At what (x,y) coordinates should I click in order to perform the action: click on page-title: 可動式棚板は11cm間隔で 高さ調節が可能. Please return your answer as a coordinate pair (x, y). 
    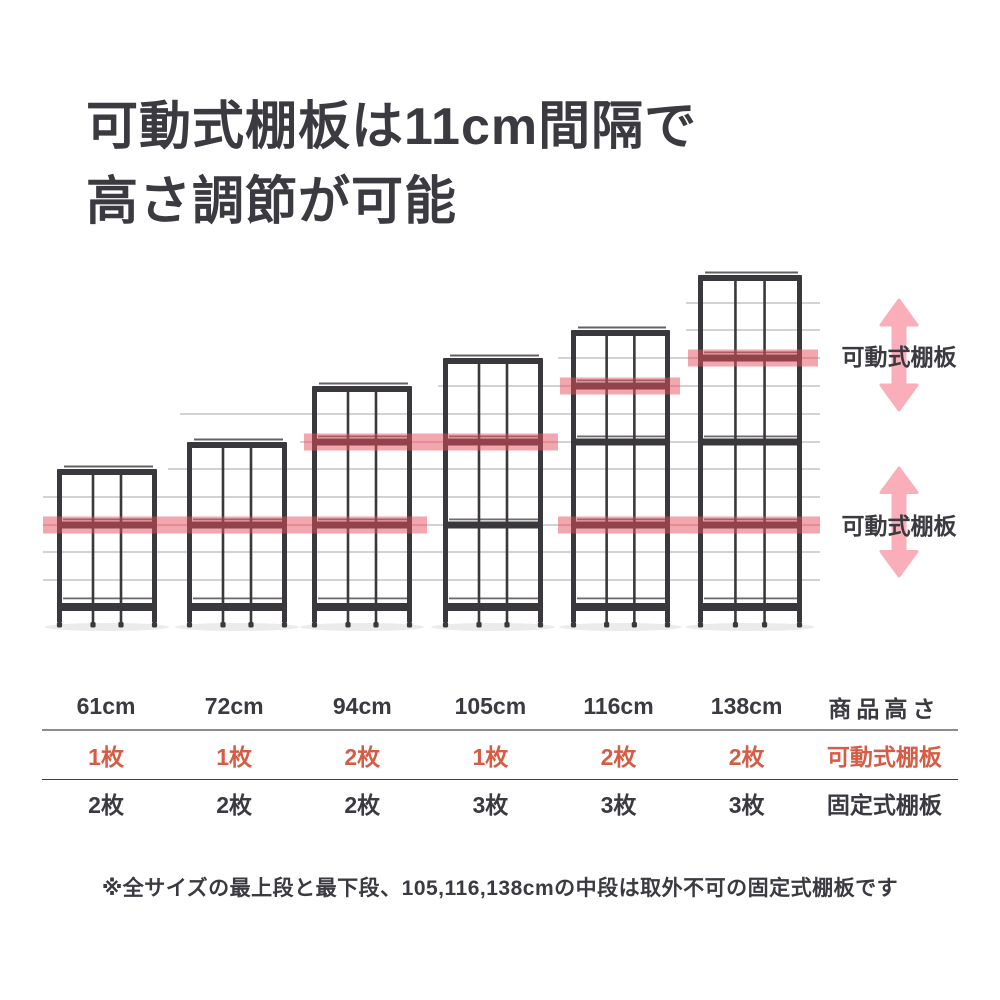
    Looking at the image, I should click on (391, 165).